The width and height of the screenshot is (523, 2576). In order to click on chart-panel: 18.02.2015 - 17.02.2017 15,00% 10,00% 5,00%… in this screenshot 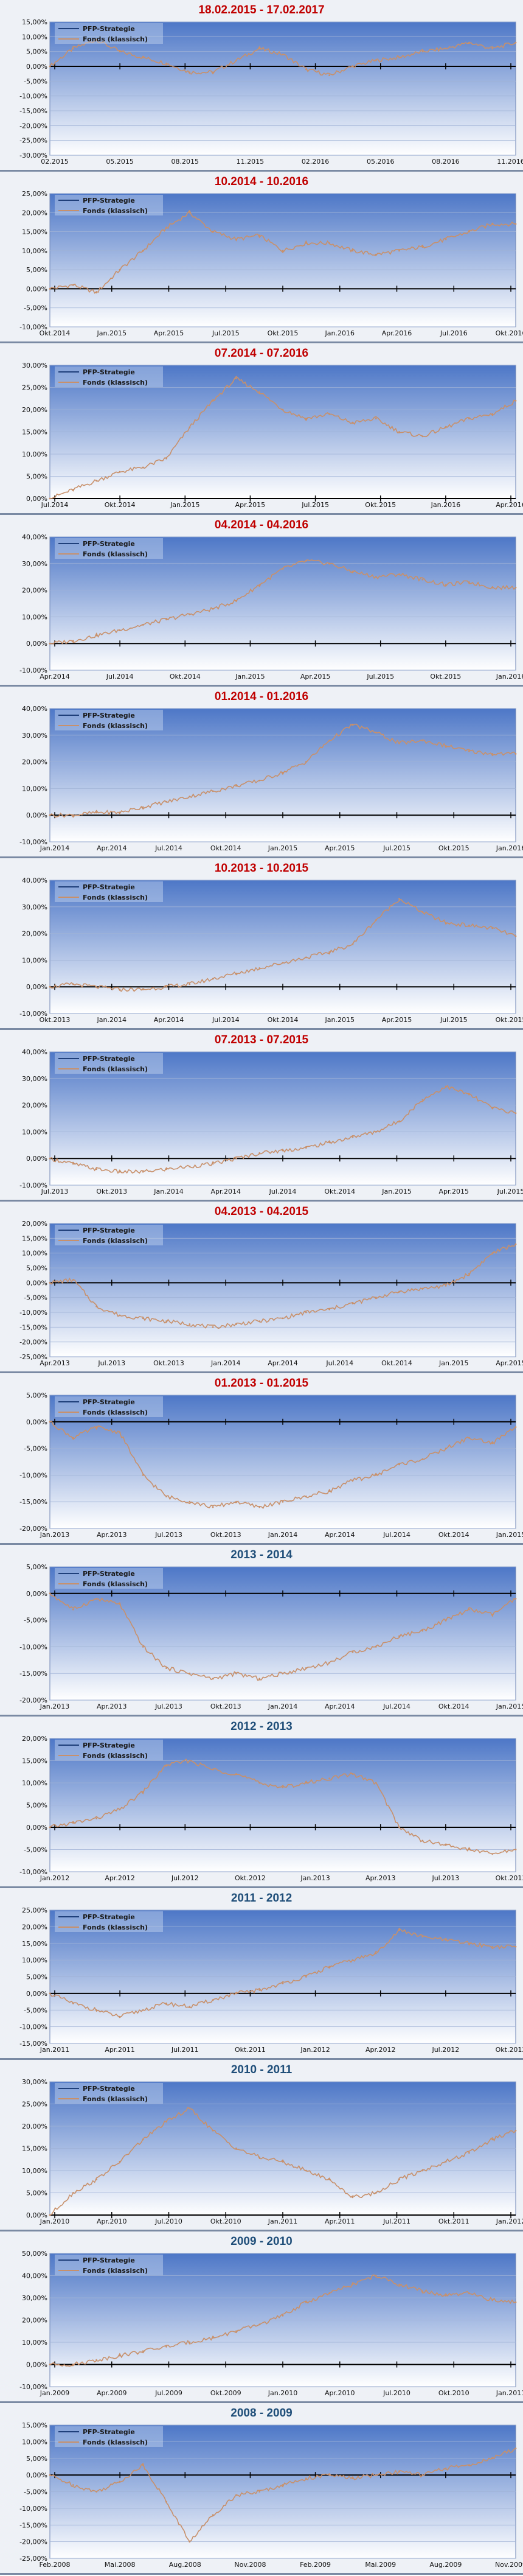, I will do `click(261, 86)`.